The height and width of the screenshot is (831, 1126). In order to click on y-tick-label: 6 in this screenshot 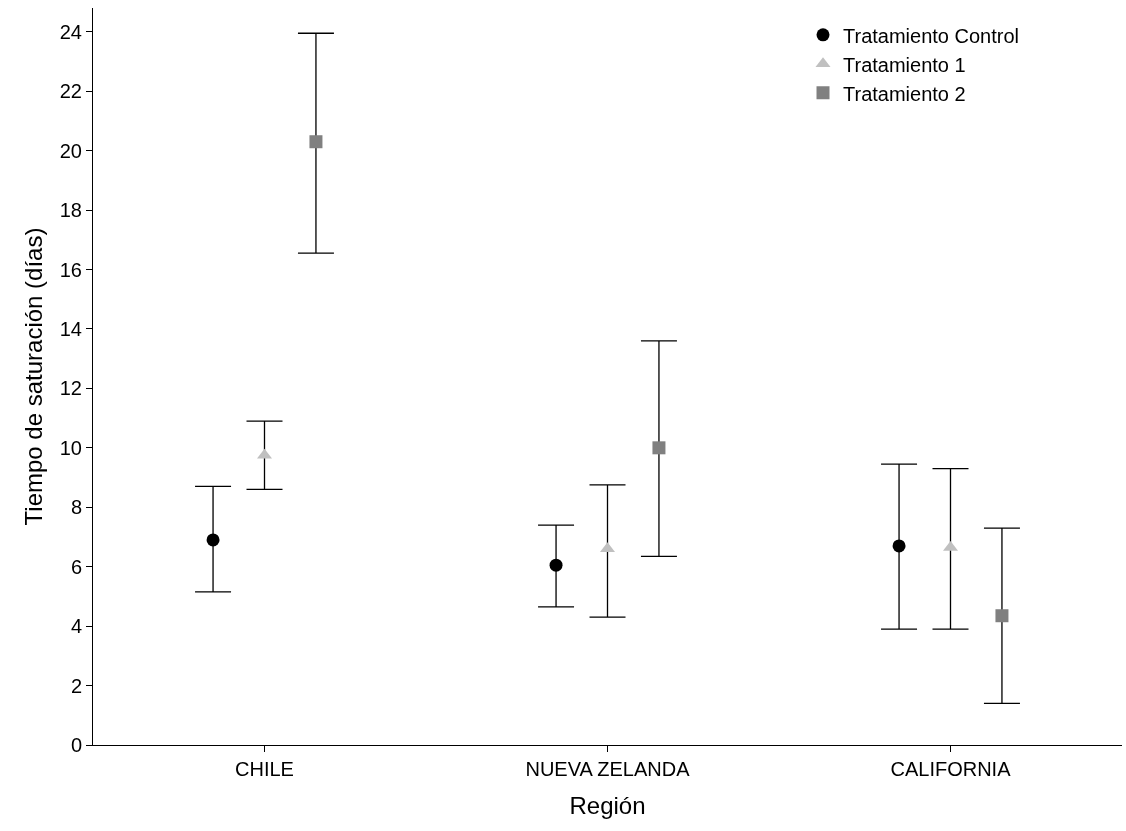, I will do `click(76, 566)`.